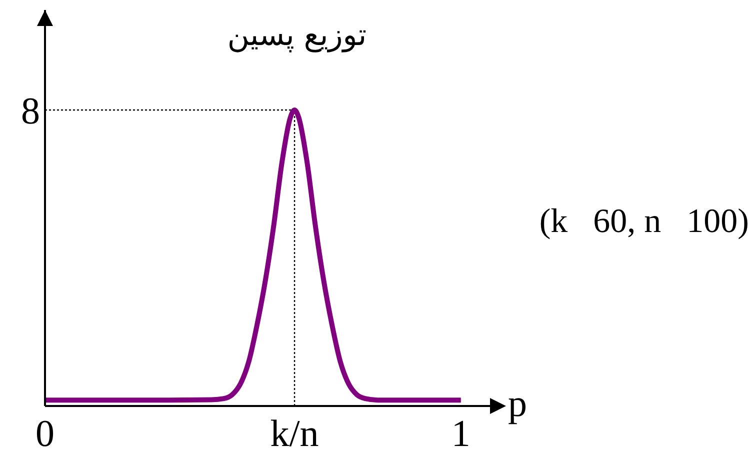  I want to click on x-tick-label: k/n, so click(294, 434).